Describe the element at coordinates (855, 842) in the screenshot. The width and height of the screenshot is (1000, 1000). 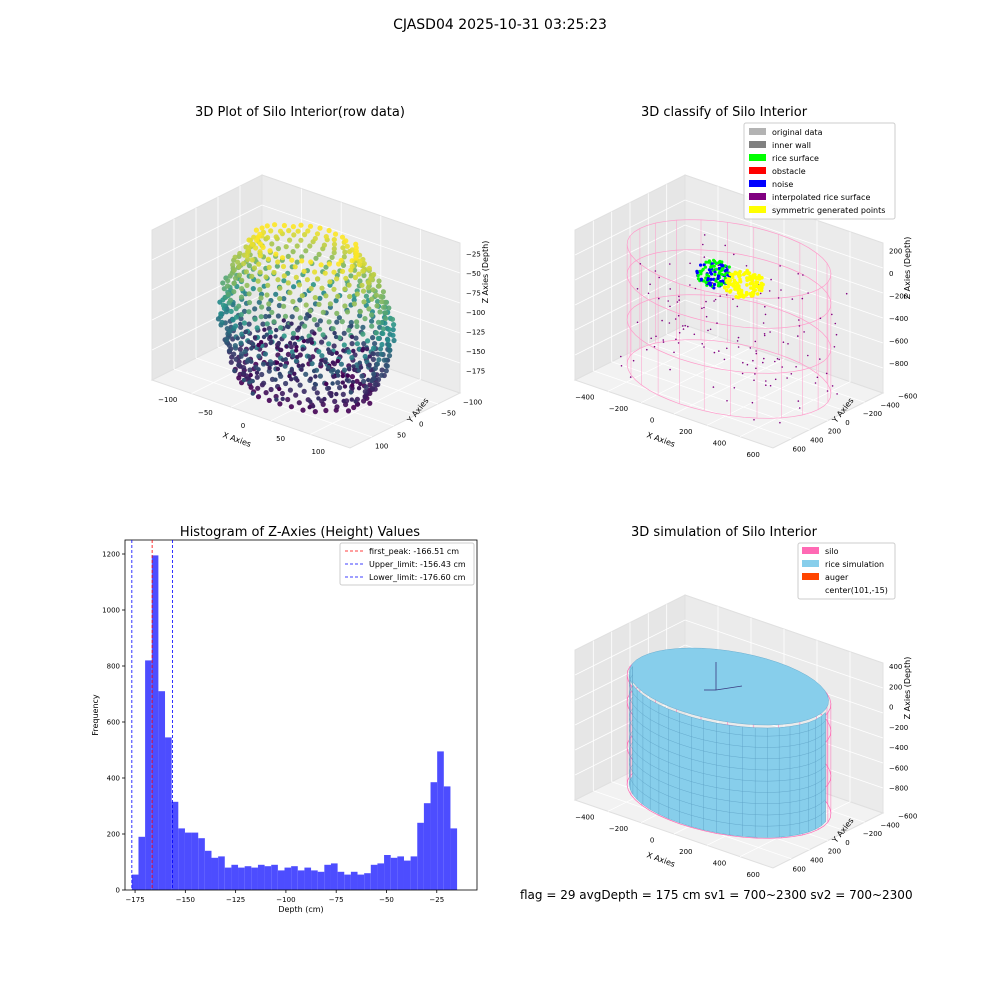
I see `chart4-yticks: −600−400−200 0 200 400 600` at that location.